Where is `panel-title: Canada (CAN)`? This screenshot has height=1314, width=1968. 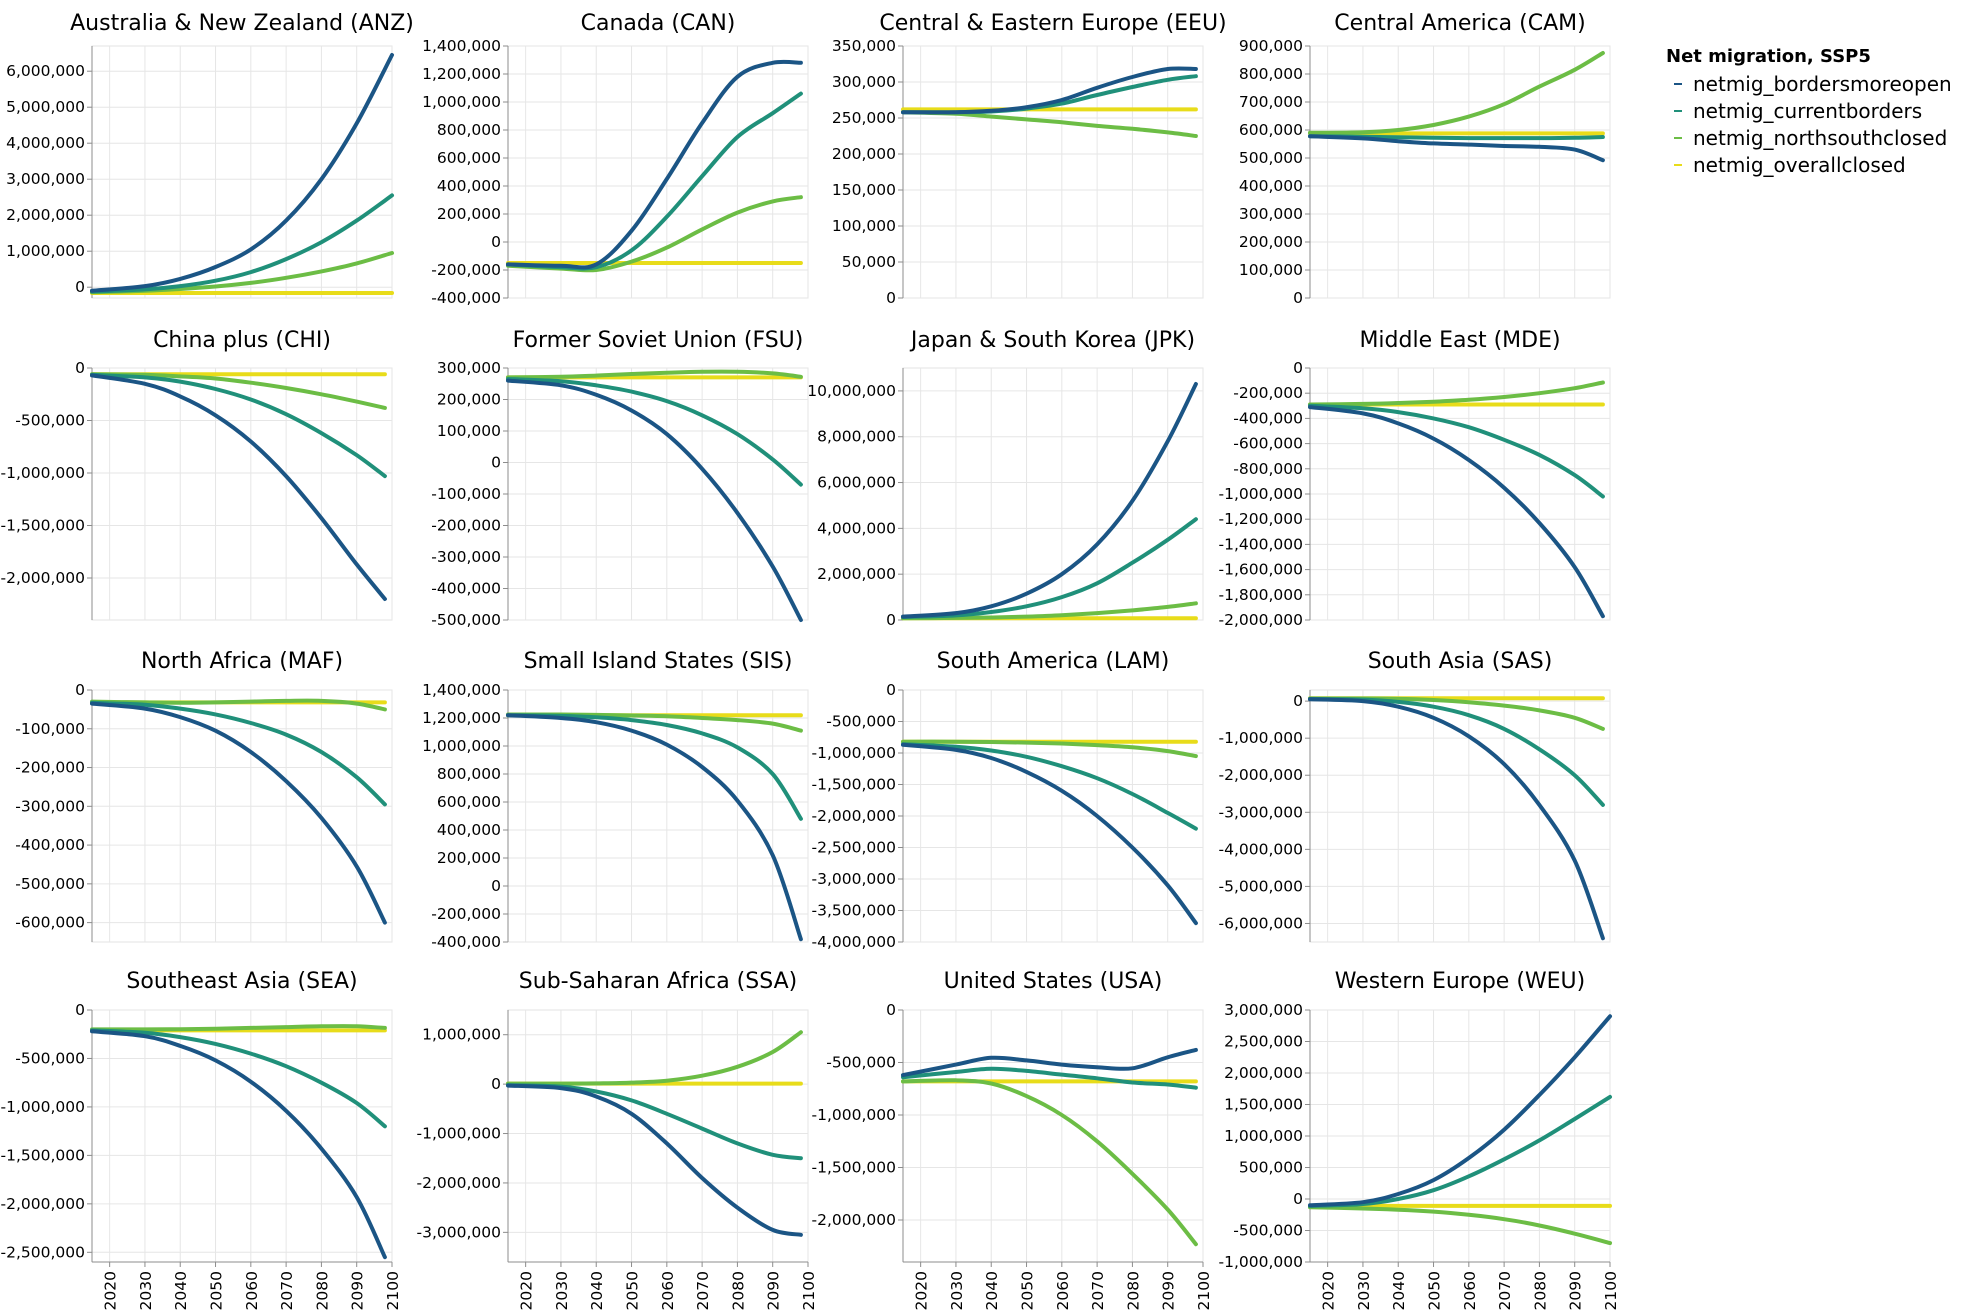 panel-title: Canada (CAN) is located at coordinates (658, 23).